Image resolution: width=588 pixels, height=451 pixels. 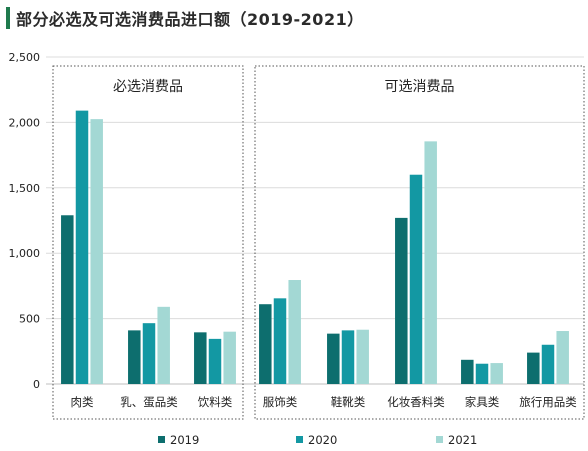 I want to click on y-tick-label: 1,000, so click(x=25, y=253).